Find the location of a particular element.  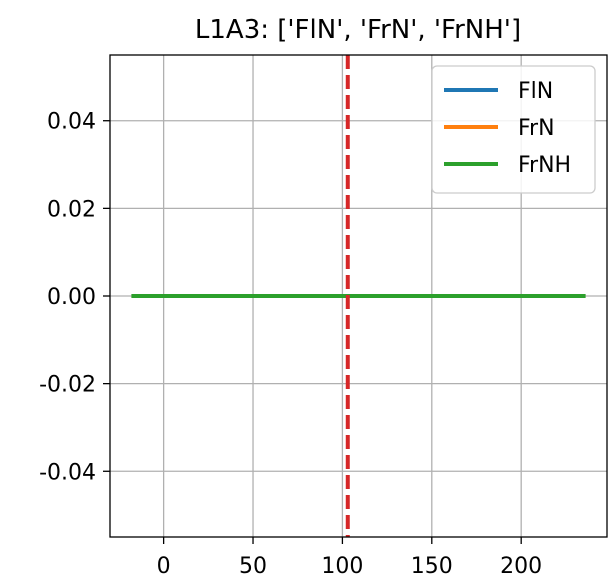

y-tick-label: -0.04 is located at coordinates (67, 472).